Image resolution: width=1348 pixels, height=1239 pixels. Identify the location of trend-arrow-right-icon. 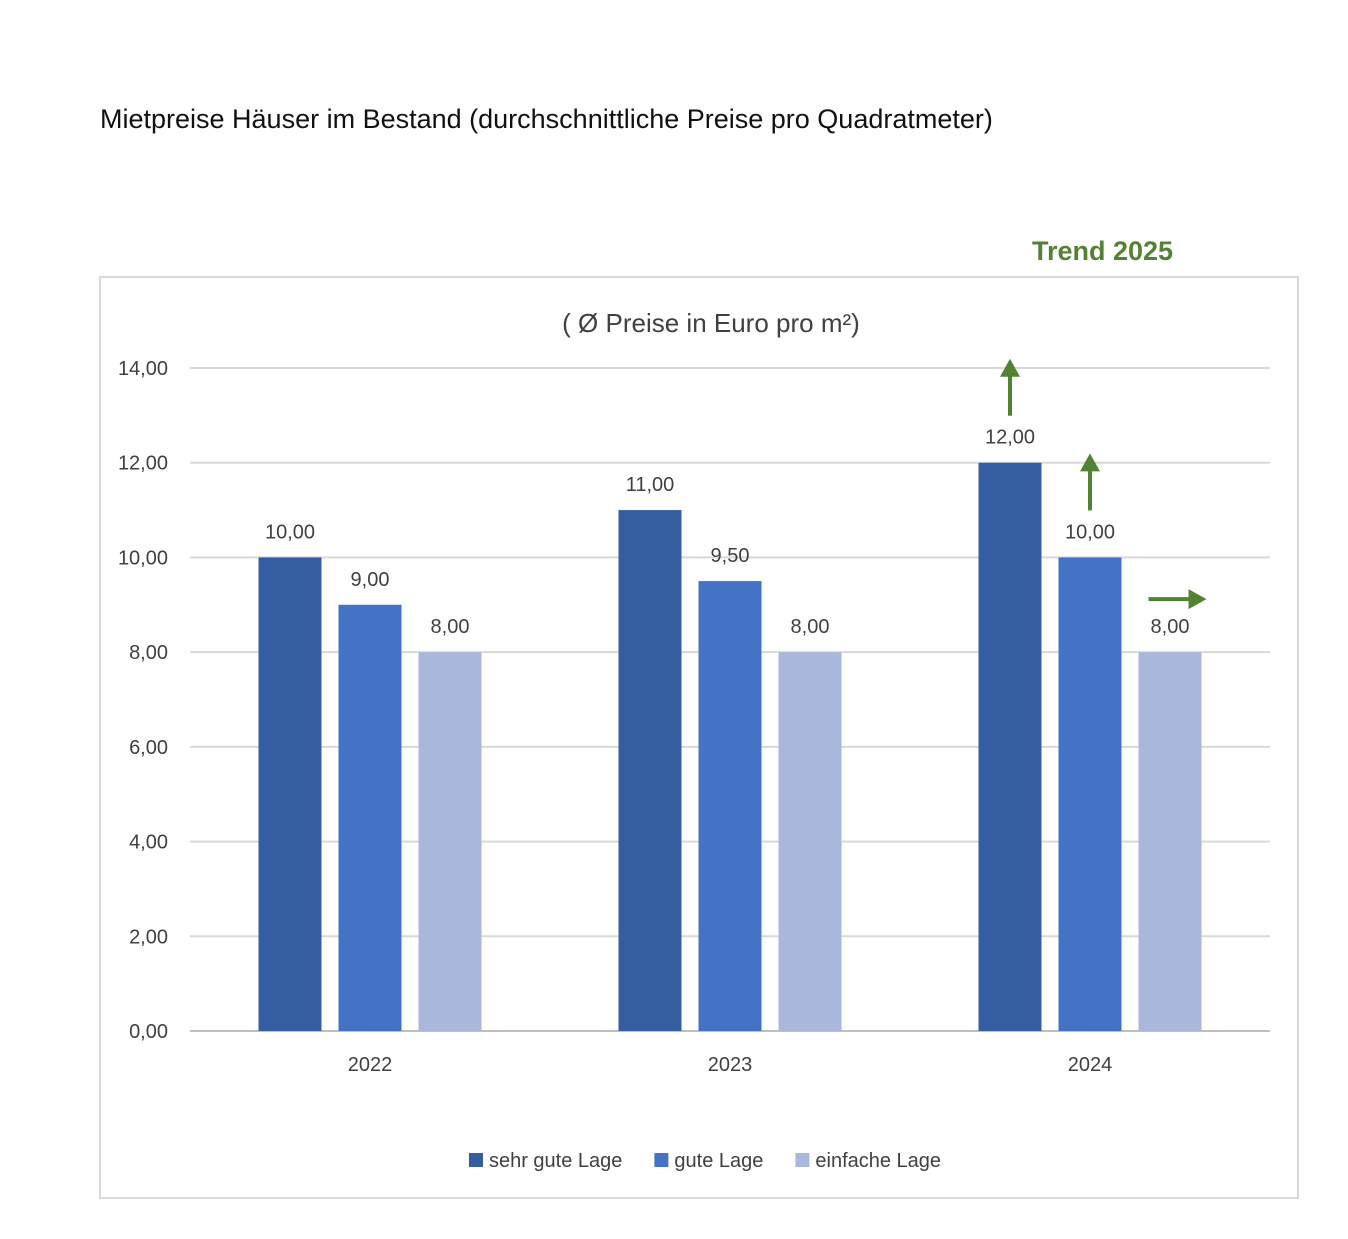
(1197, 599).